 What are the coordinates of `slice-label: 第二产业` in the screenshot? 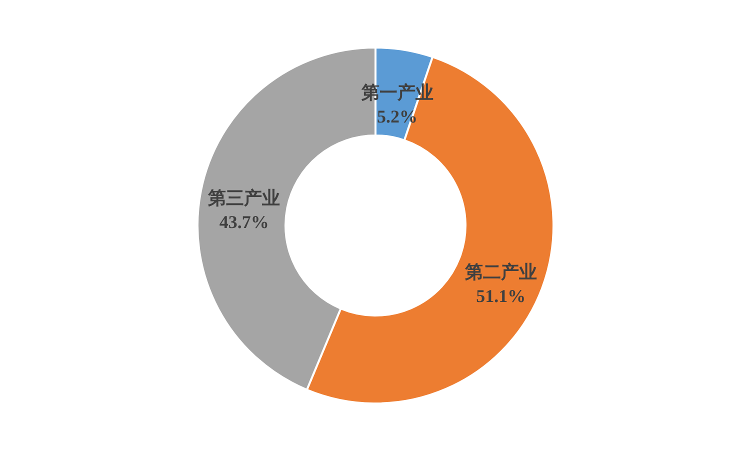 It's located at (500, 272).